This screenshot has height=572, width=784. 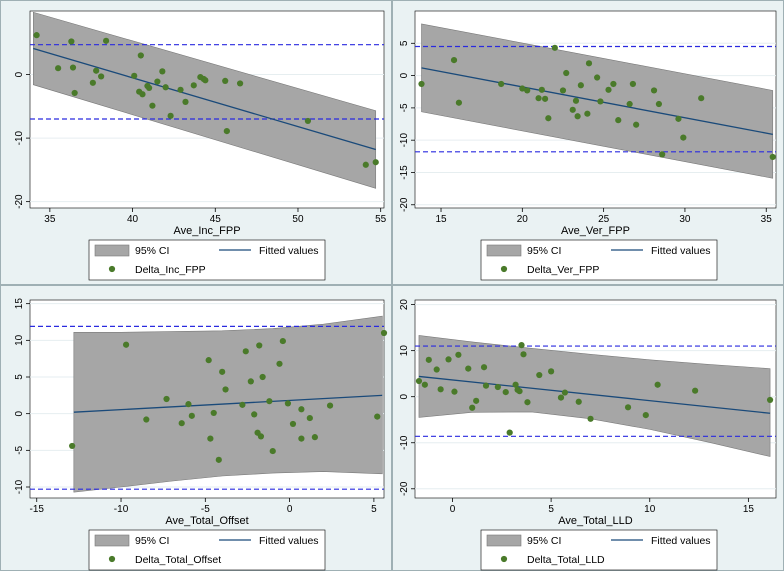 I want to click on x-tick-label: -15, so click(x=37, y=509).